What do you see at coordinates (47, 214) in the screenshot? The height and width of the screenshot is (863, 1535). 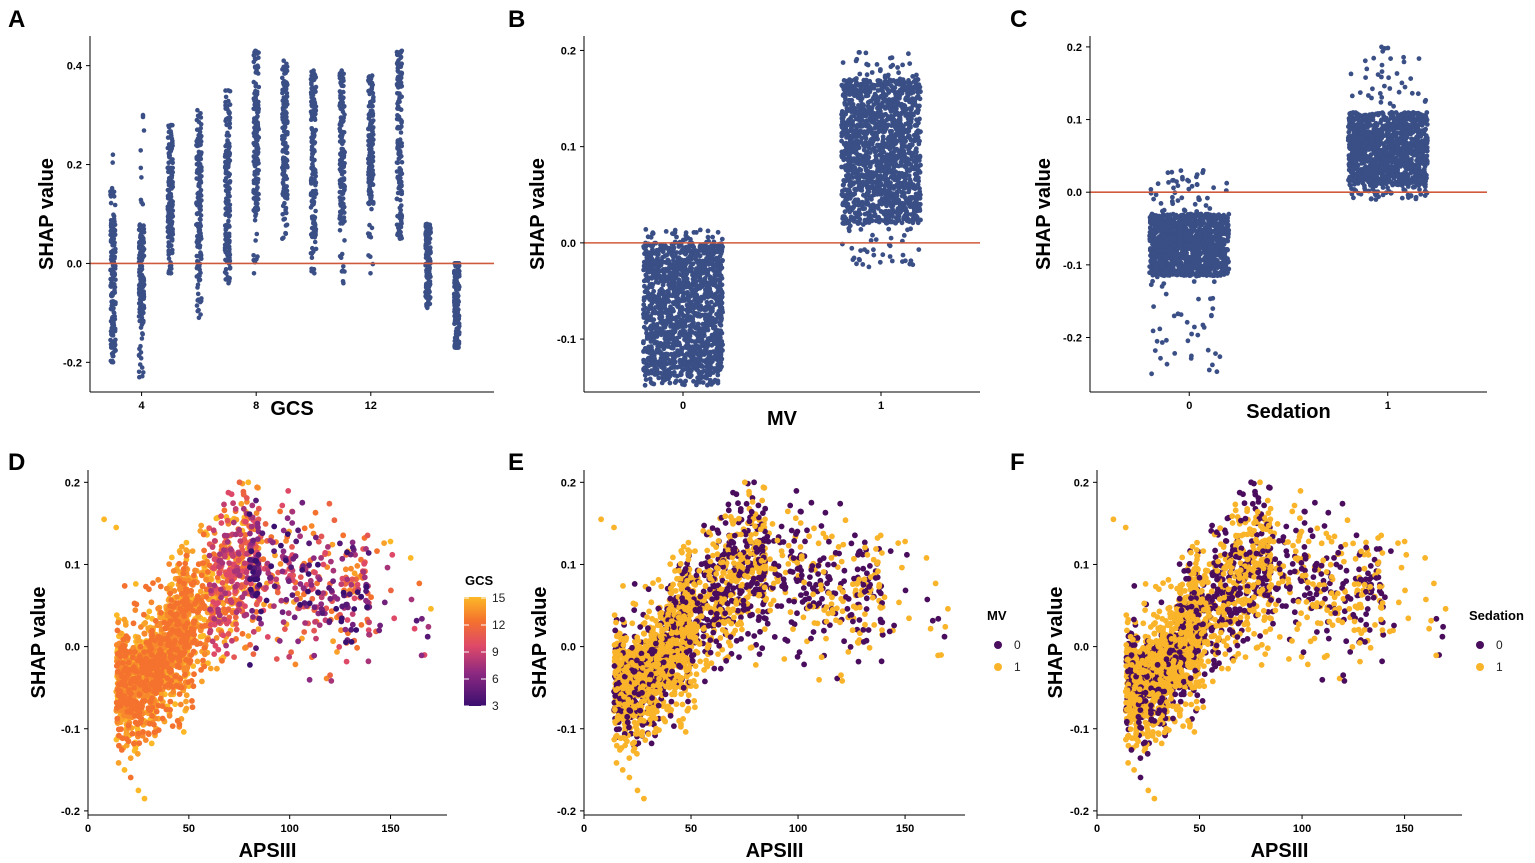 I see `panel-a-y-axis-title: SHAP value` at bounding box center [47, 214].